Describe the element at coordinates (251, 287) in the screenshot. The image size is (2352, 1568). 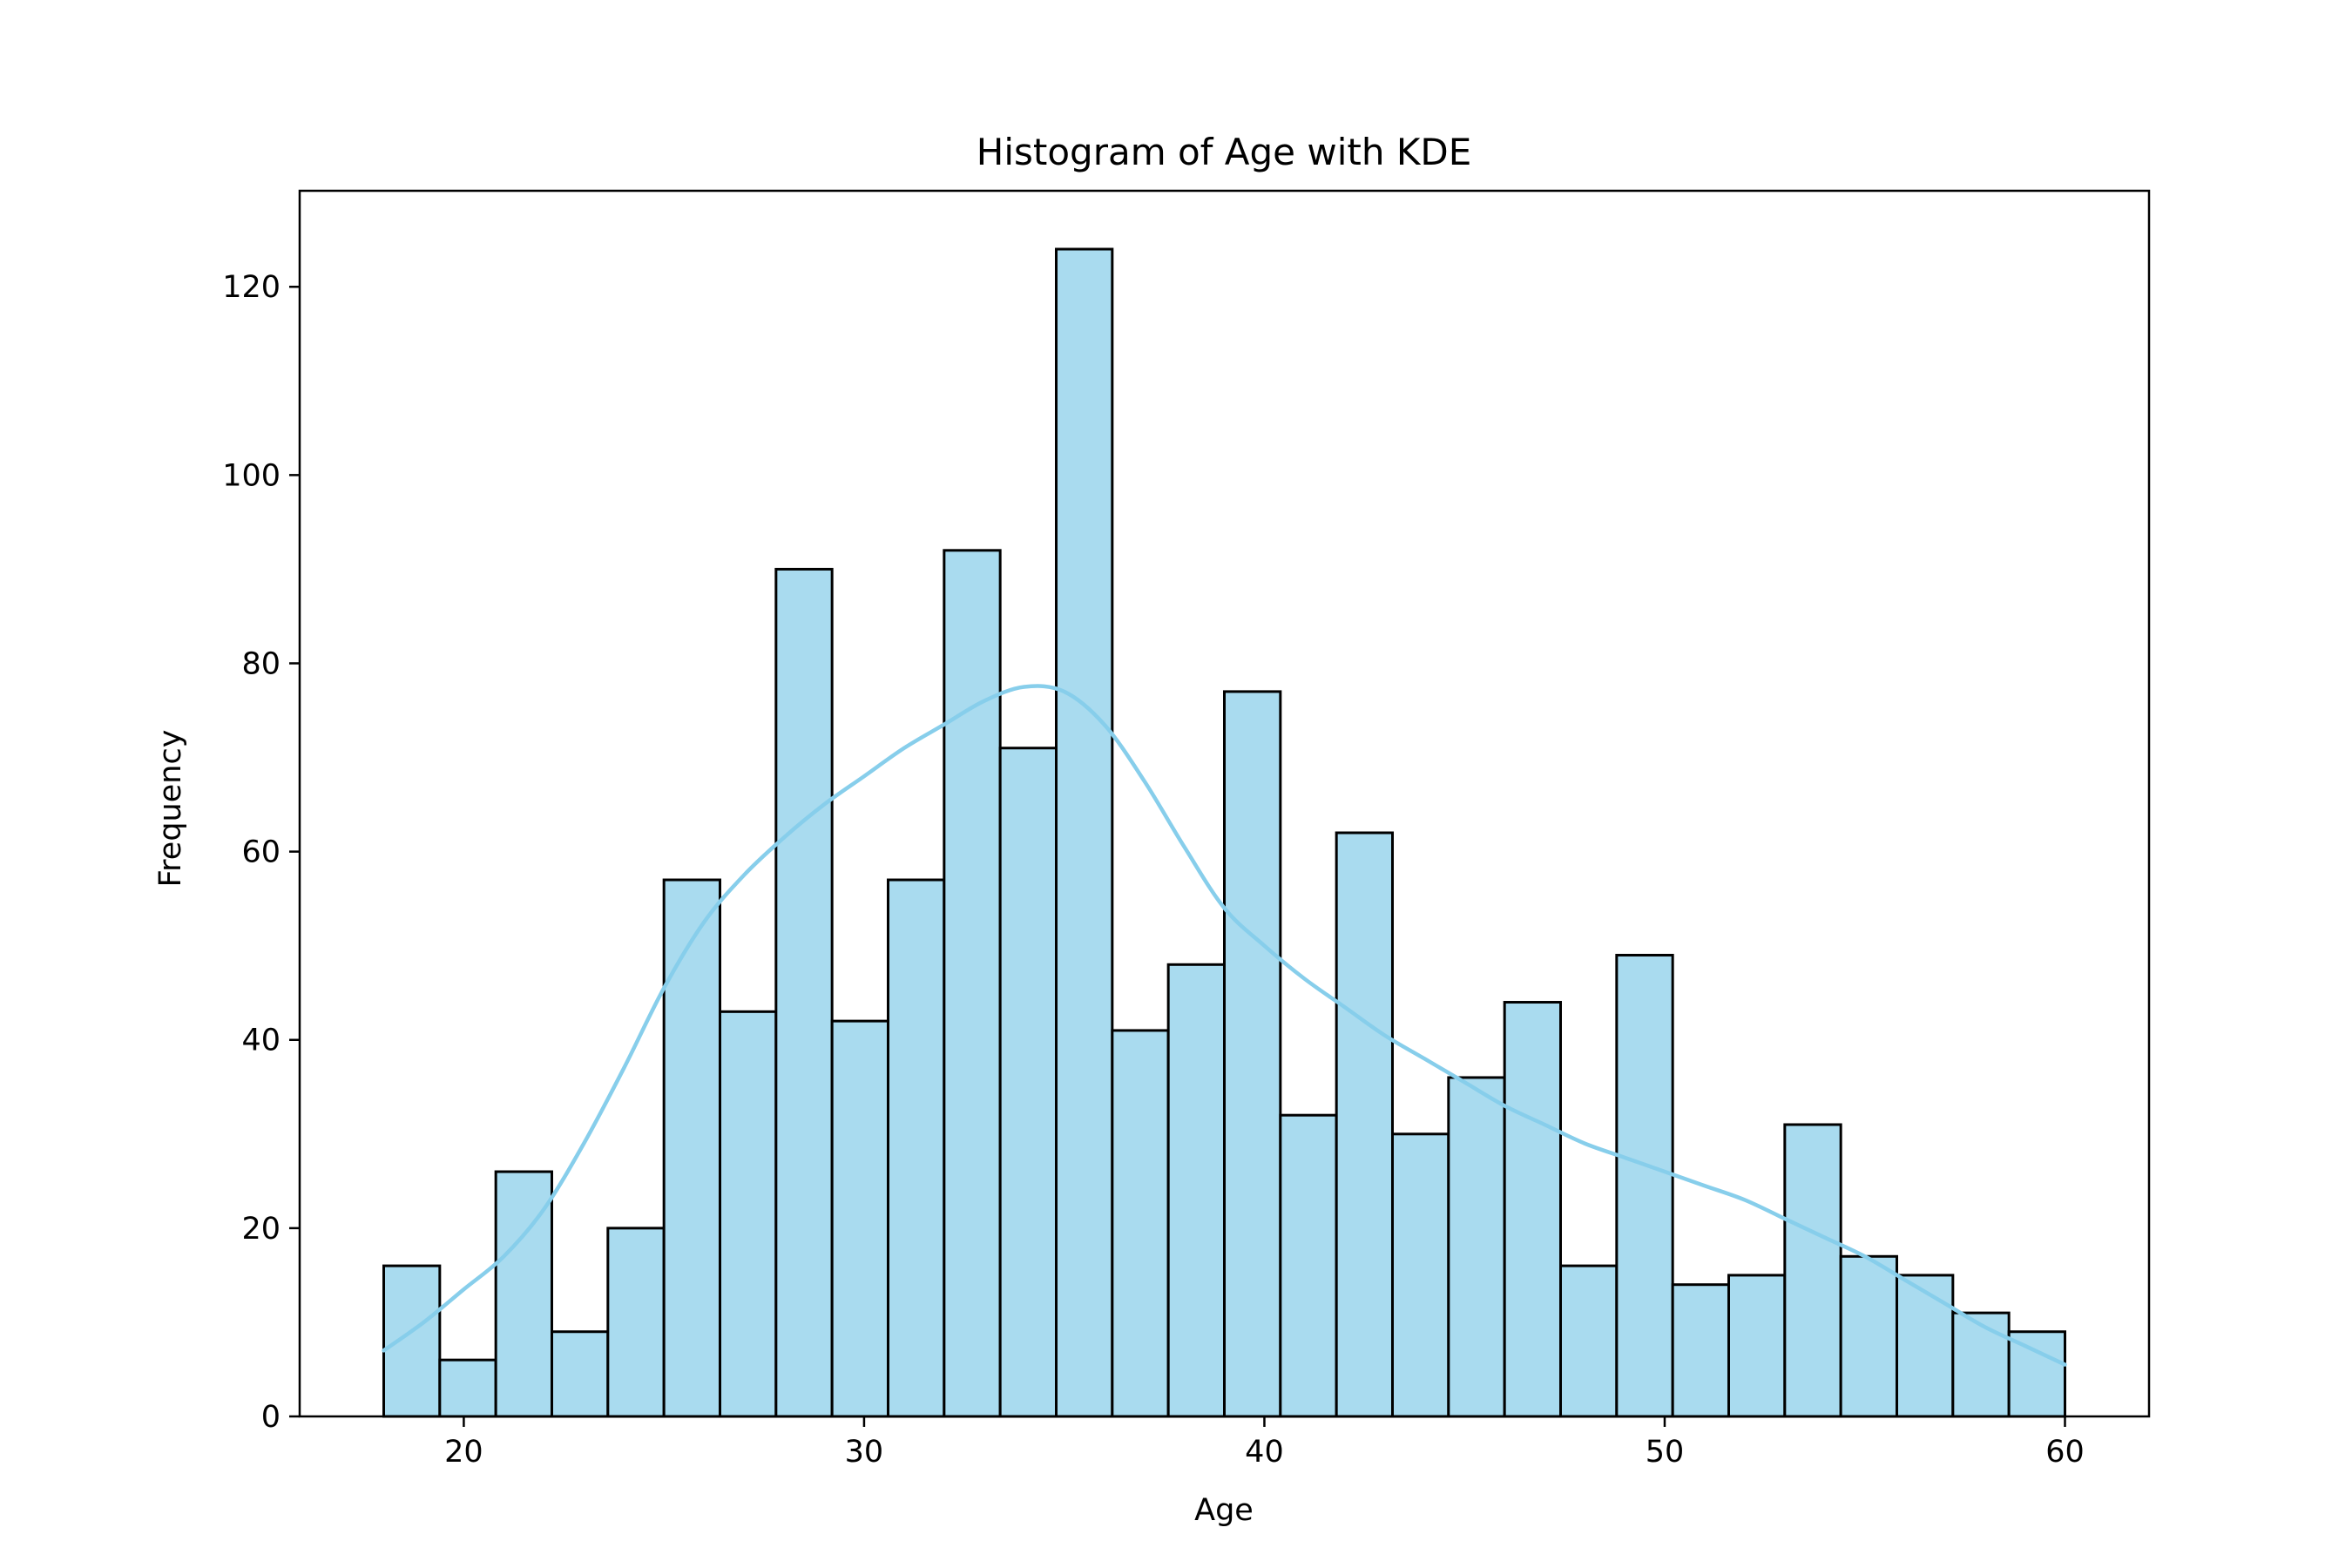
I see `y-tick-label: 120` at that location.